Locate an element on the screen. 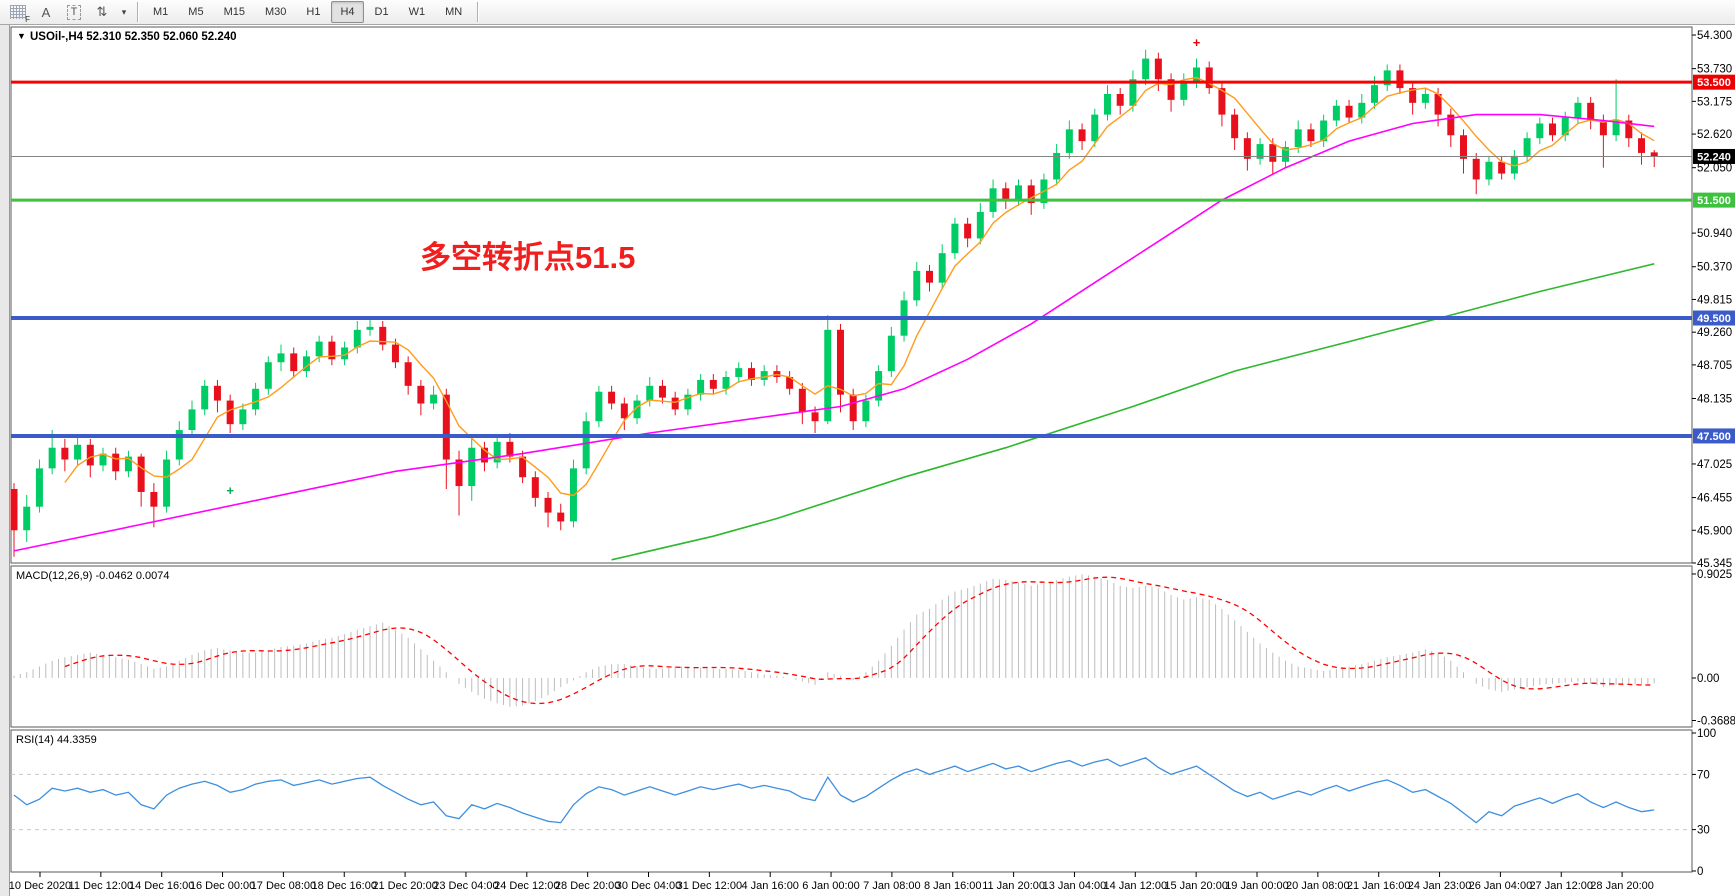 The height and width of the screenshot is (896, 1735). svg-text: 50.370 is located at coordinates (1714, 268).